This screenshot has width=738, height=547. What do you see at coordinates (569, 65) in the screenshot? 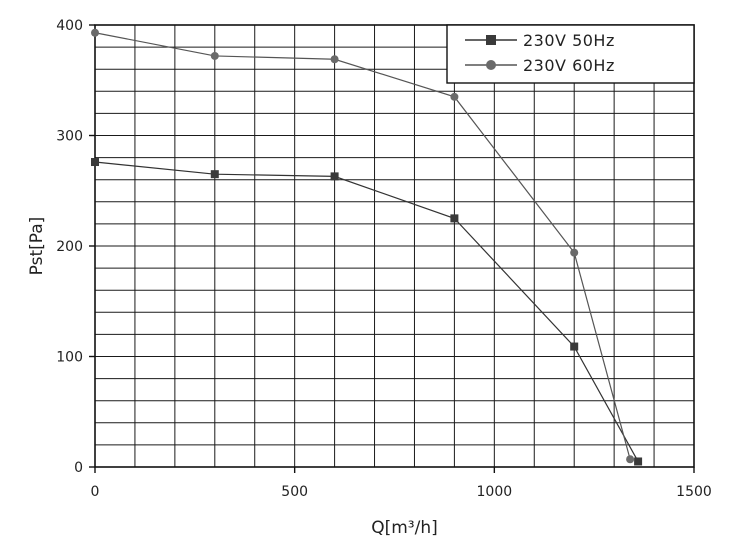
I see `legend-label: 230V 60Hz` at bounding box center [569, 65].